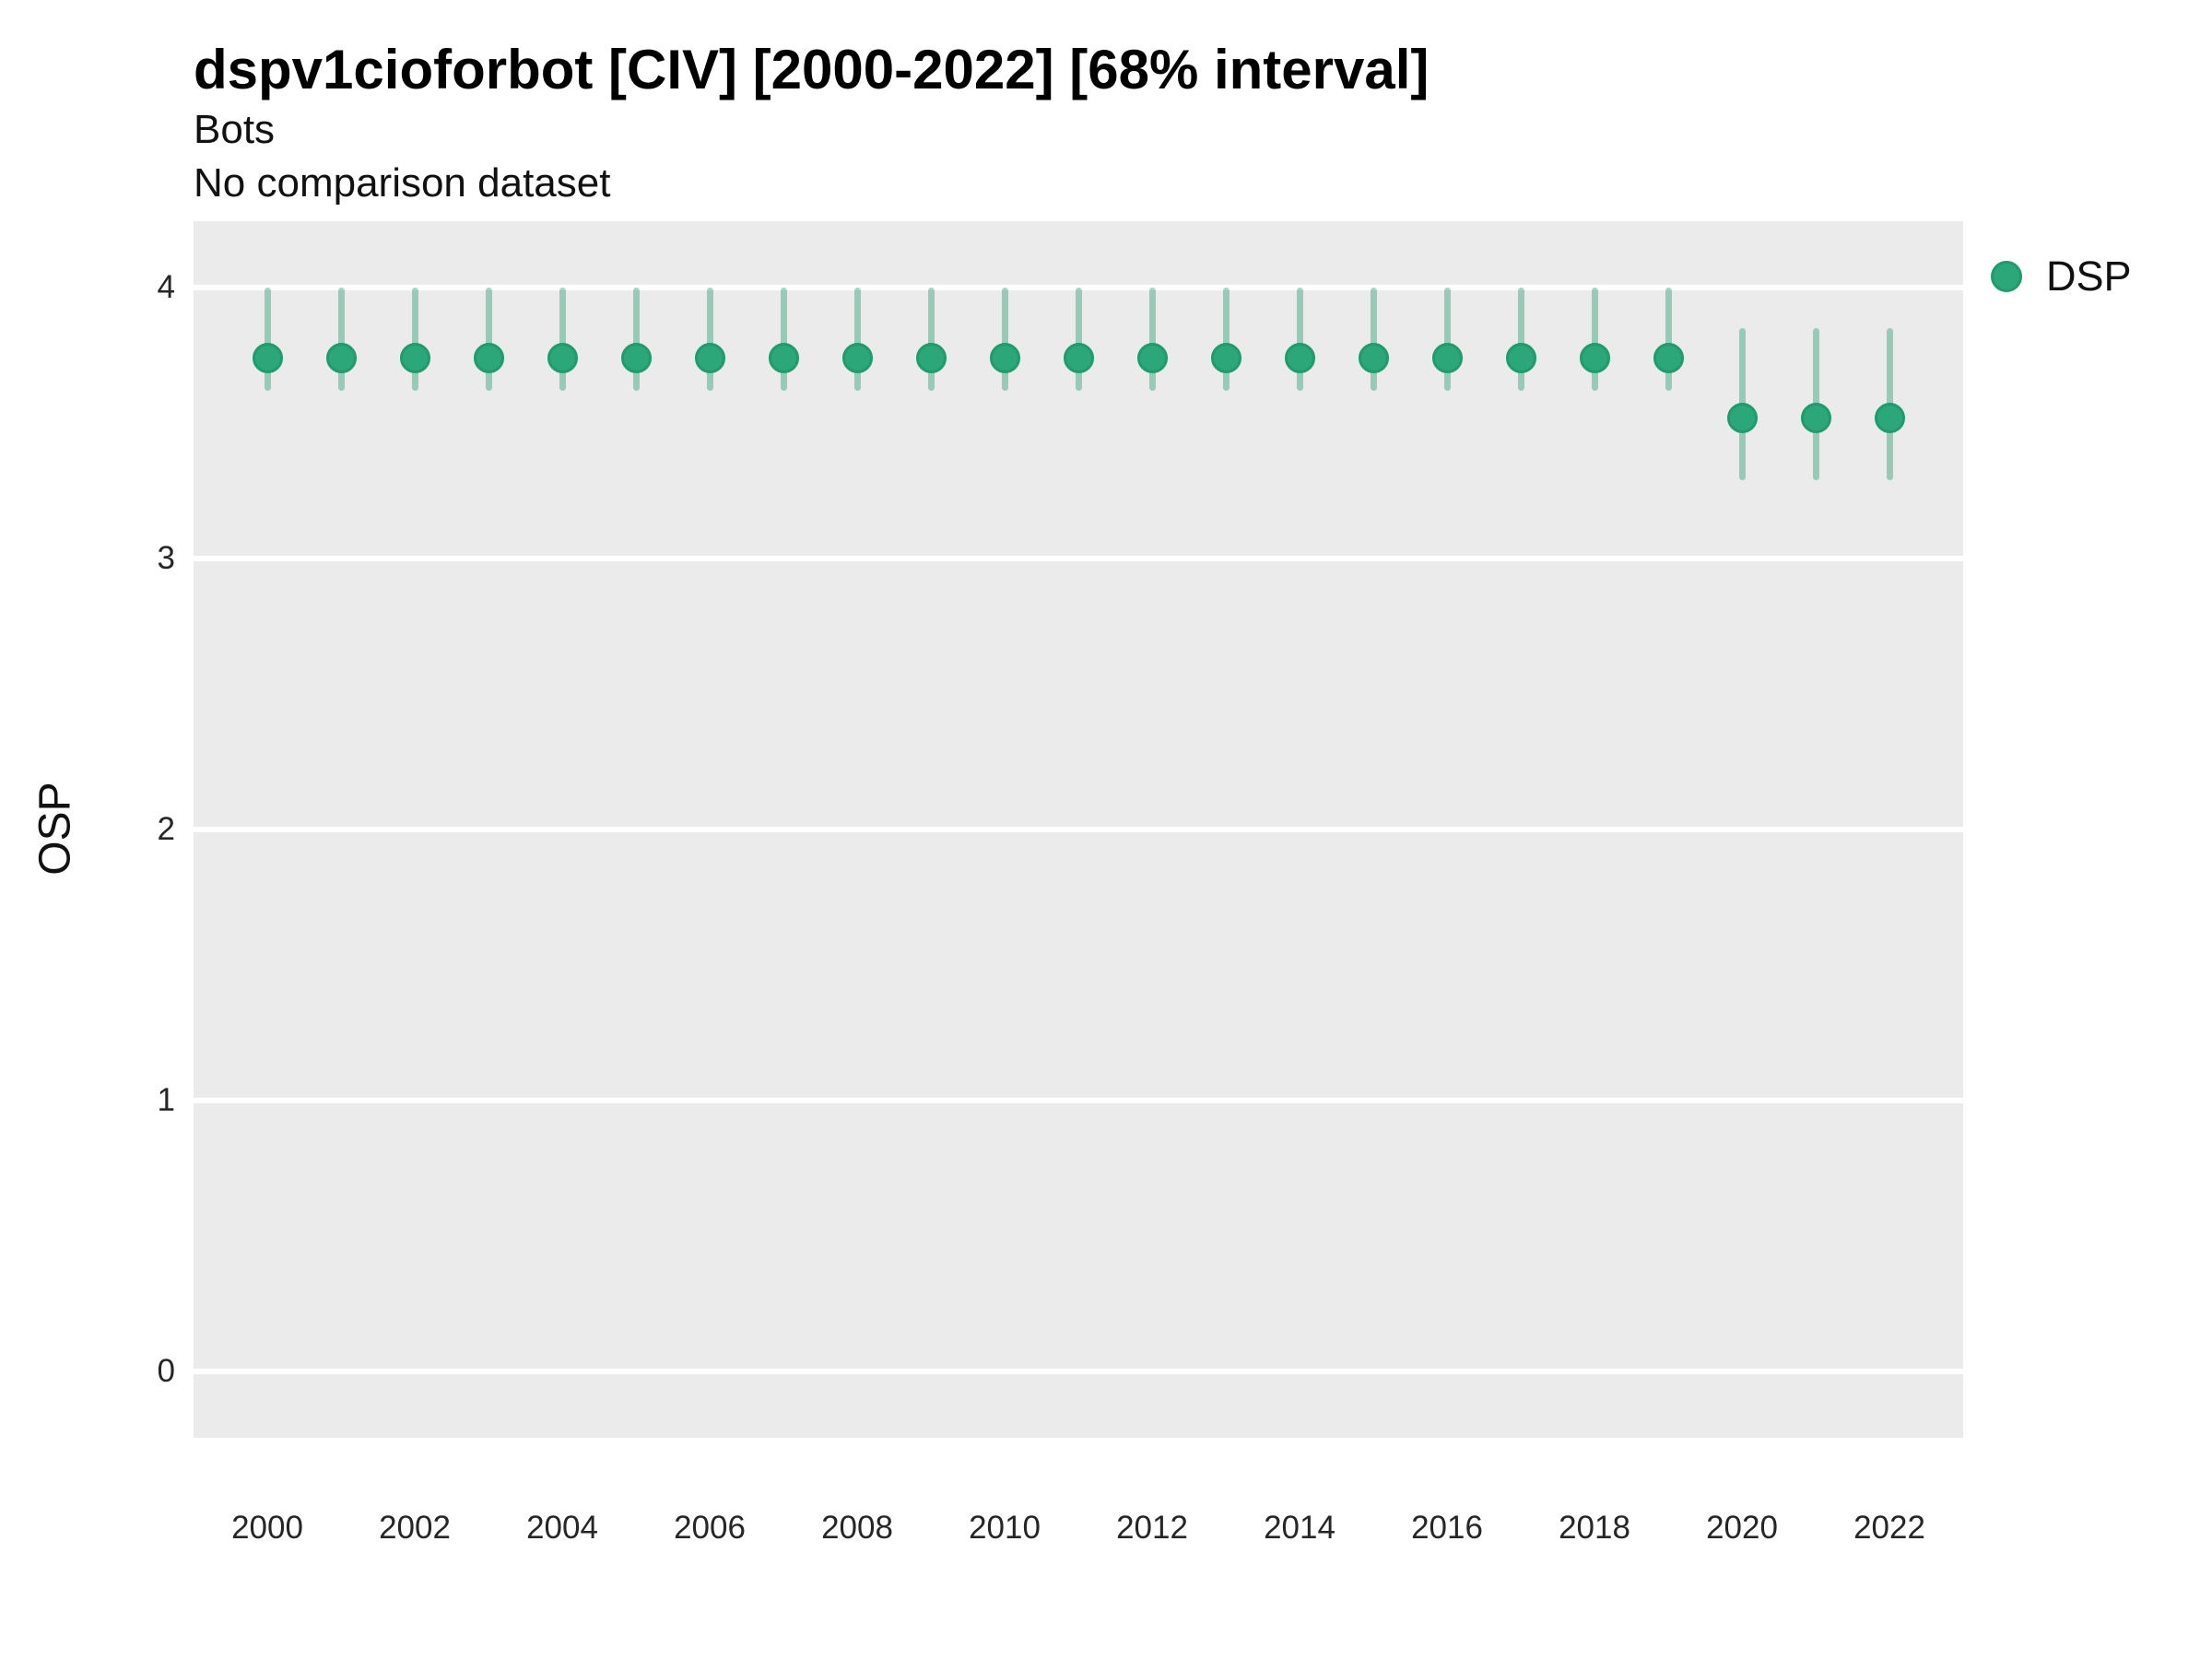 This screenshot has height=1659, width=2212. I want to click on x-tick-2000: 2000, so click(267, 1528).